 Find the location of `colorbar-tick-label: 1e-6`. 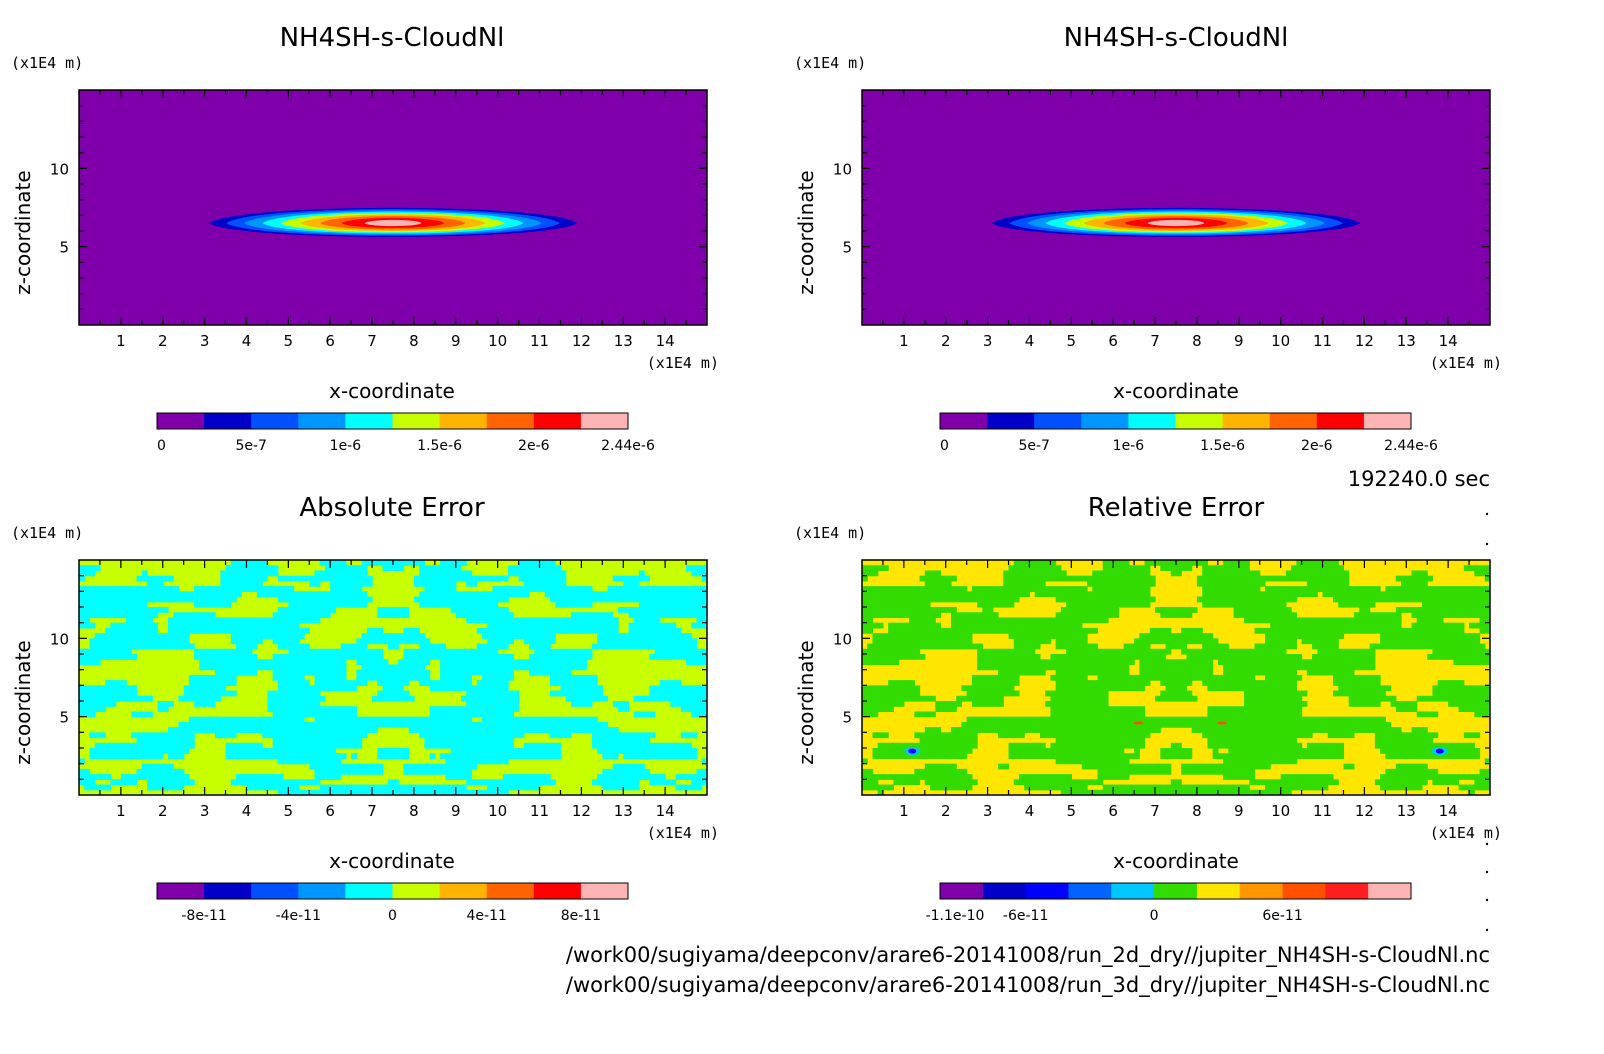

colorbar-tick-label: 1e-6 is located at coordinates (1129, 446).